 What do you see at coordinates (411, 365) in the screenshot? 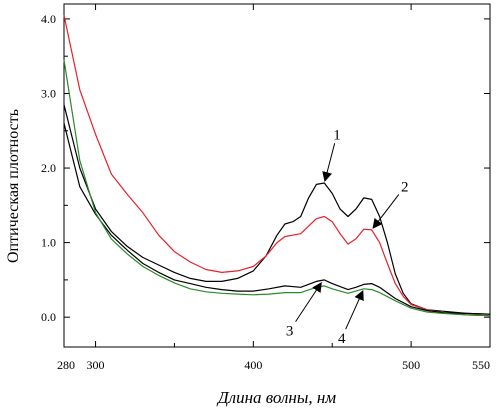
I see `x-tick-label: 500` at bounding box center [411, 365].